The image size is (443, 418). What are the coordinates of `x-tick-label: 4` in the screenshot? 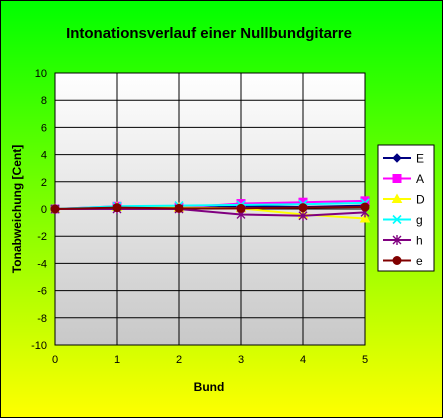 It's located at (303, 360).